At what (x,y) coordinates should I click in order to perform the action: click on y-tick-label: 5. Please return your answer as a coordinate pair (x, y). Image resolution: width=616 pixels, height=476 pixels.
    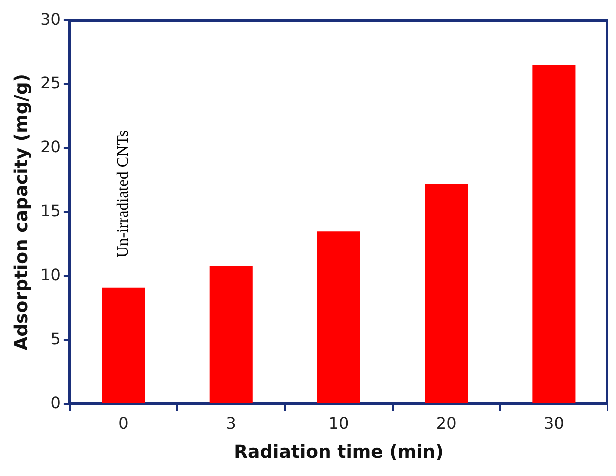
    Looking at the image, I should click on (55, 338).